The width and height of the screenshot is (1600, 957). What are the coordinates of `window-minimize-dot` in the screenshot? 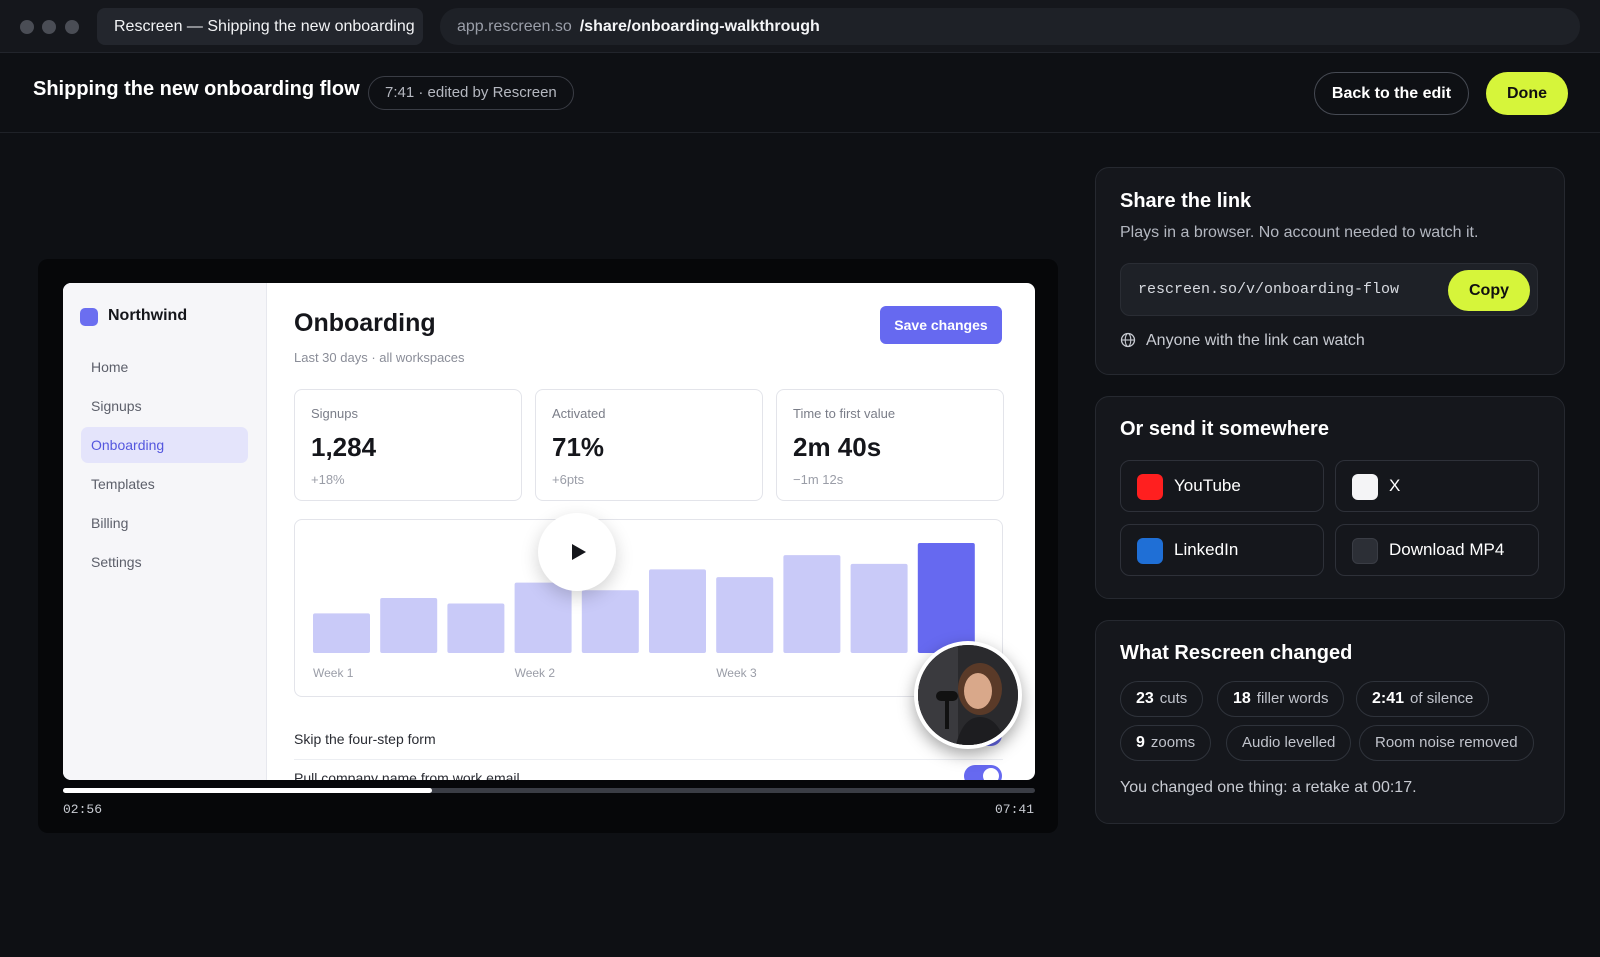 It's located at (49, 27).